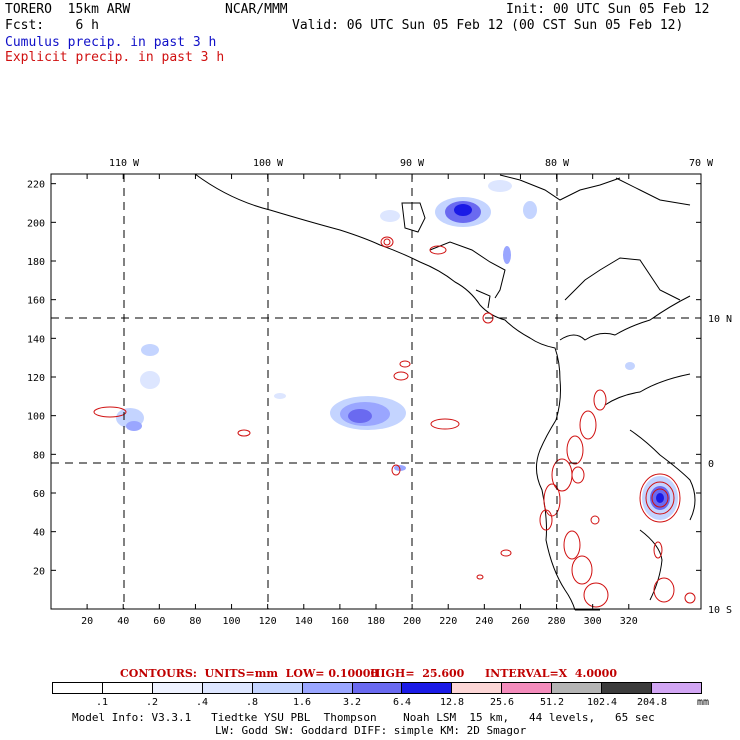  Describe the element at coordinates (412, 621) in the screenshot. I see `x-tick-label: 200` at that location.